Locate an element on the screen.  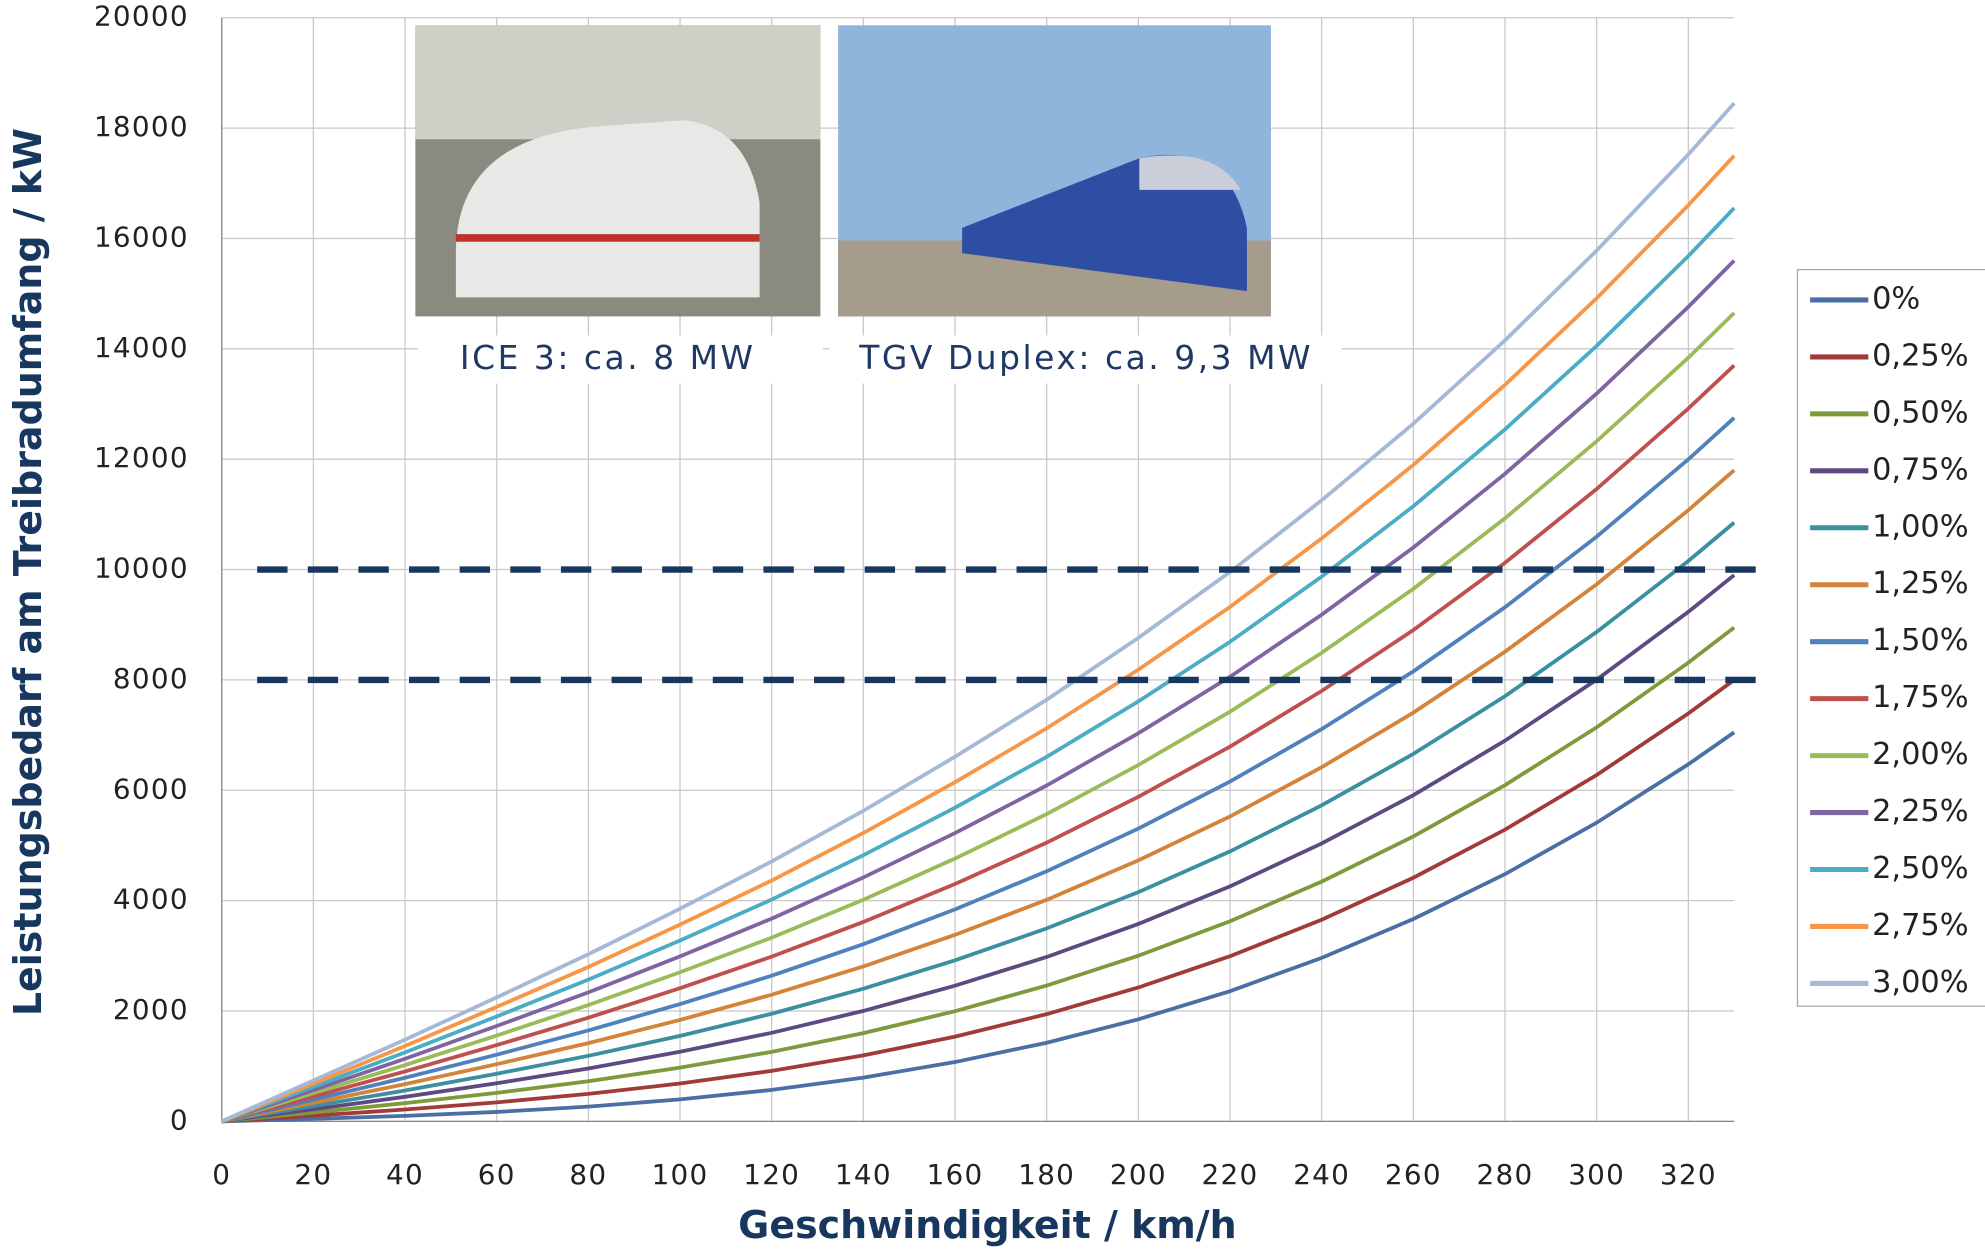
legend-label: 0,25% is located at coordinates (1920, 355).